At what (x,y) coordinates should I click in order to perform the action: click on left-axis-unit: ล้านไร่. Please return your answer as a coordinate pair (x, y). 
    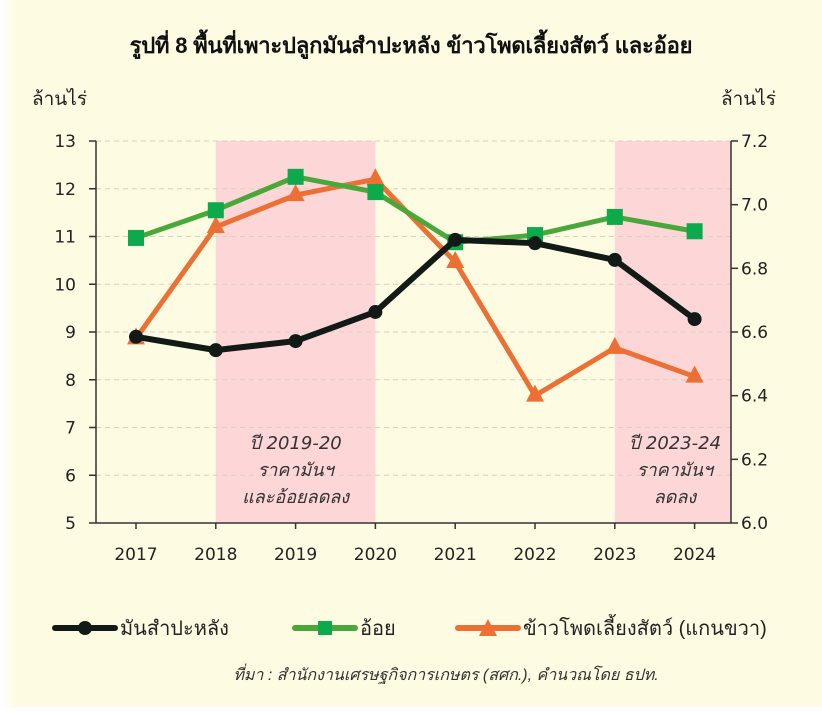
    Looking at the image, I should click on (60, 99).